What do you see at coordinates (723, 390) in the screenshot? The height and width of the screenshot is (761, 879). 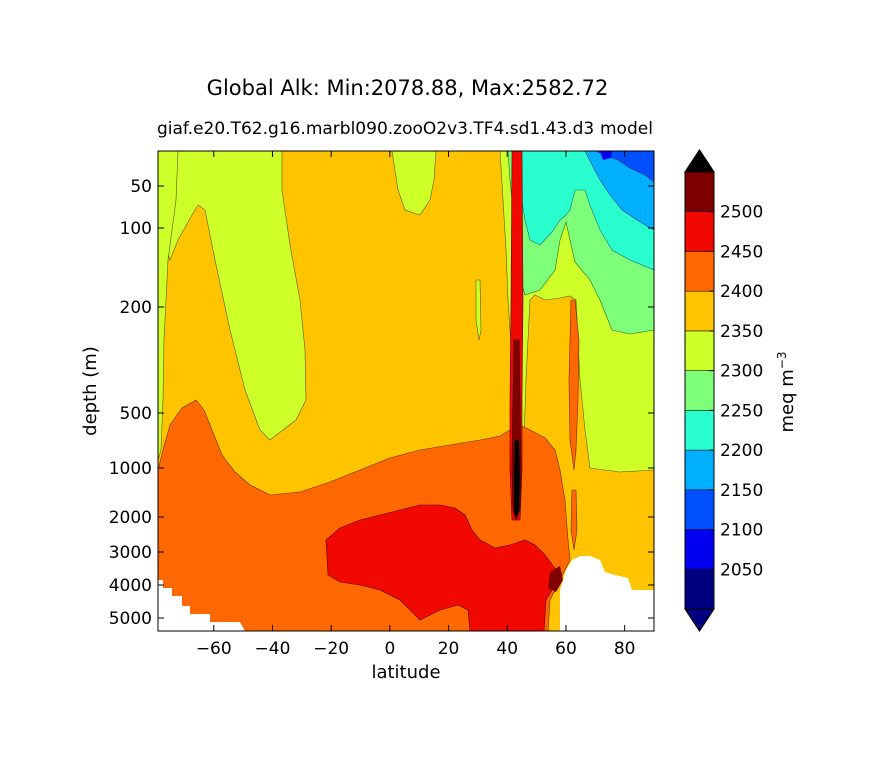 I see `colorbar: 2050 2100 2150 2200 2250 2300 2350 2400 2450 2500` at bounding box center [723, 390].